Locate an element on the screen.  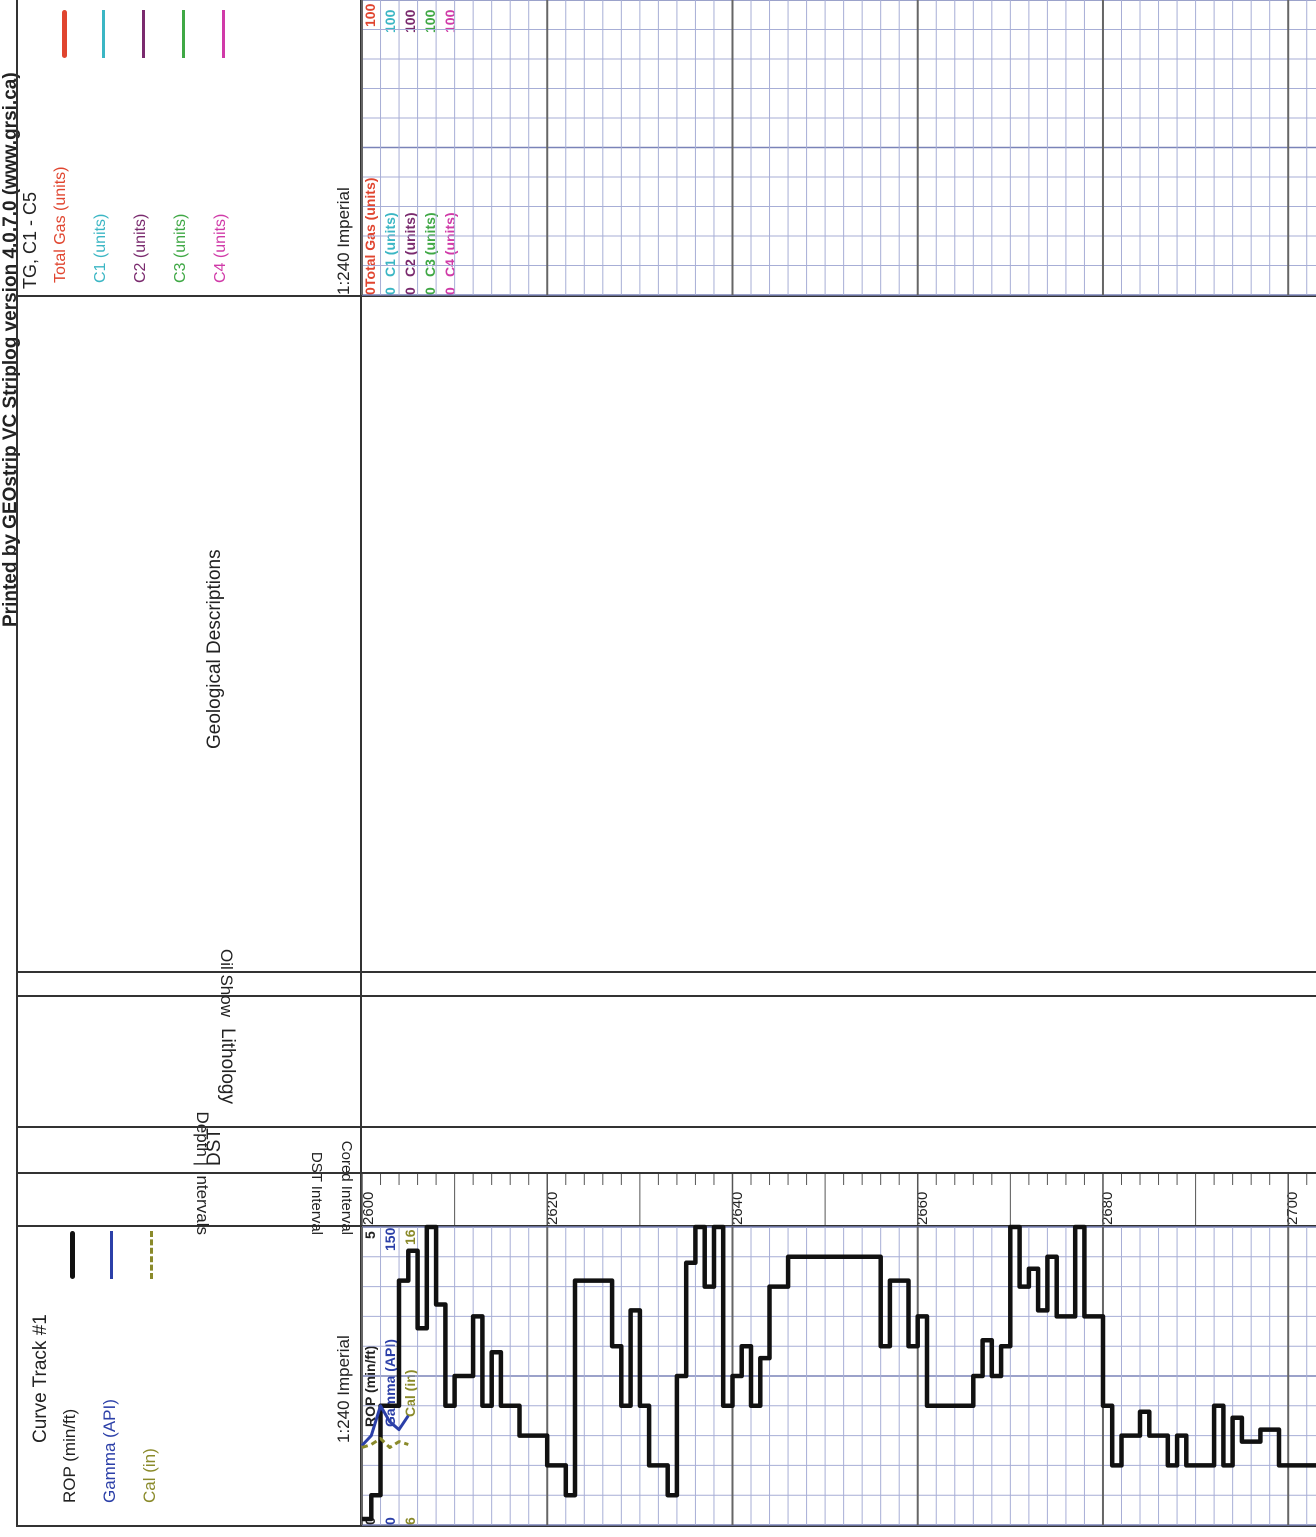
gamma-curve is located at coordinates (385, 1425).